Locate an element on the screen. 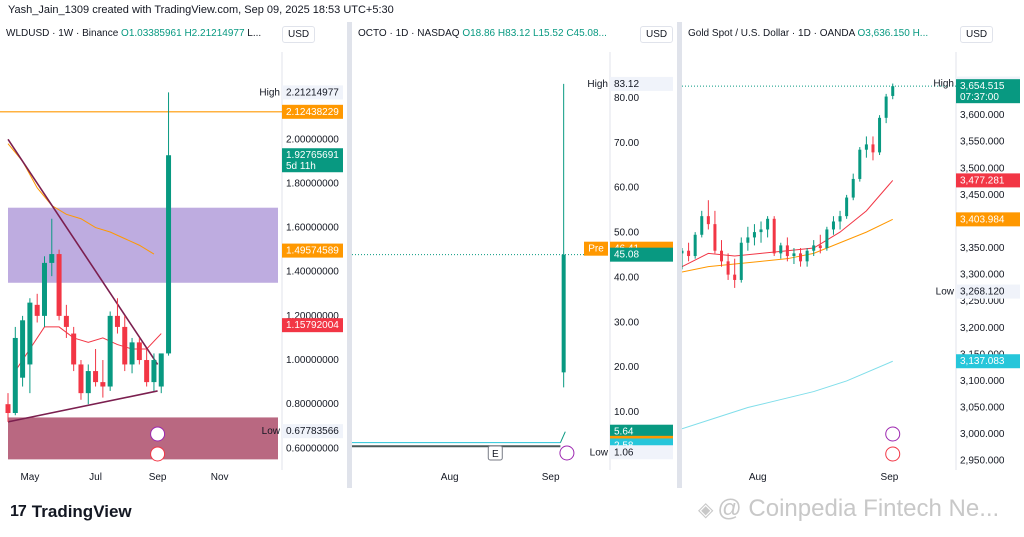 This screenshot has height=537, width=1024. wld-y-tick-label: 0.80000000 is located at coordinates (312, 404).